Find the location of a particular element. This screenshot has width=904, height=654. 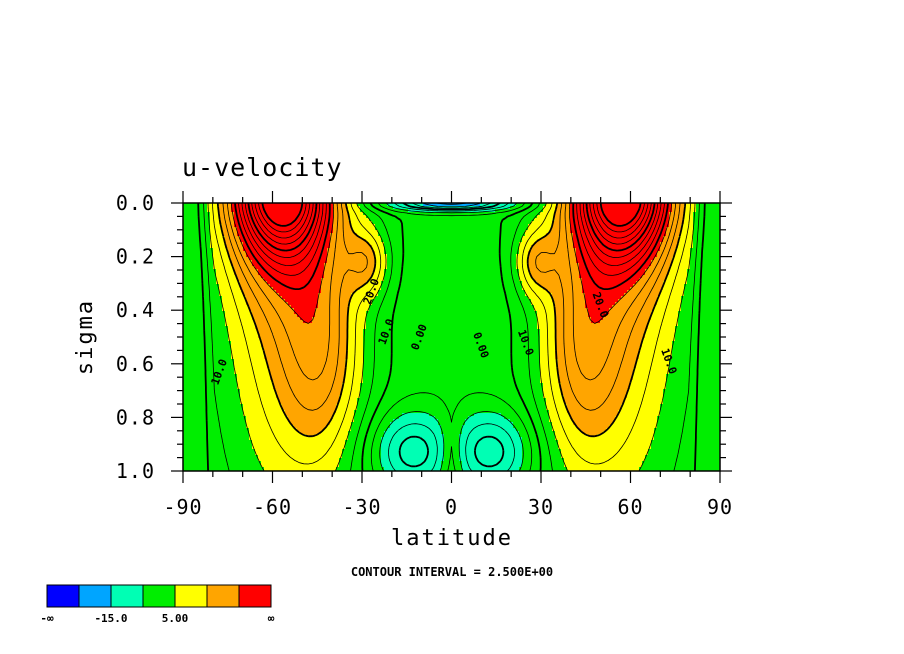

y-tick-label: 0.2 is located at coordinates (135, 257).